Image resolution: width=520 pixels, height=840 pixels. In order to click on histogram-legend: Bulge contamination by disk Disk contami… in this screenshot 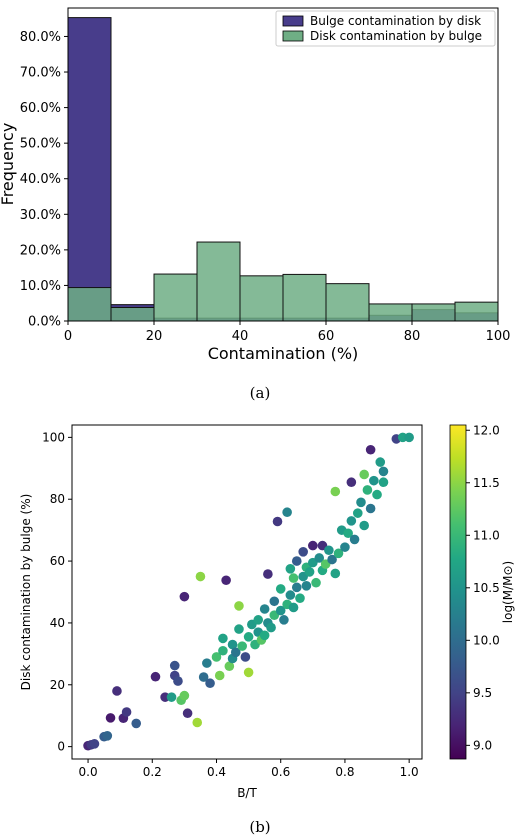, I will do `click(385, 28)`.